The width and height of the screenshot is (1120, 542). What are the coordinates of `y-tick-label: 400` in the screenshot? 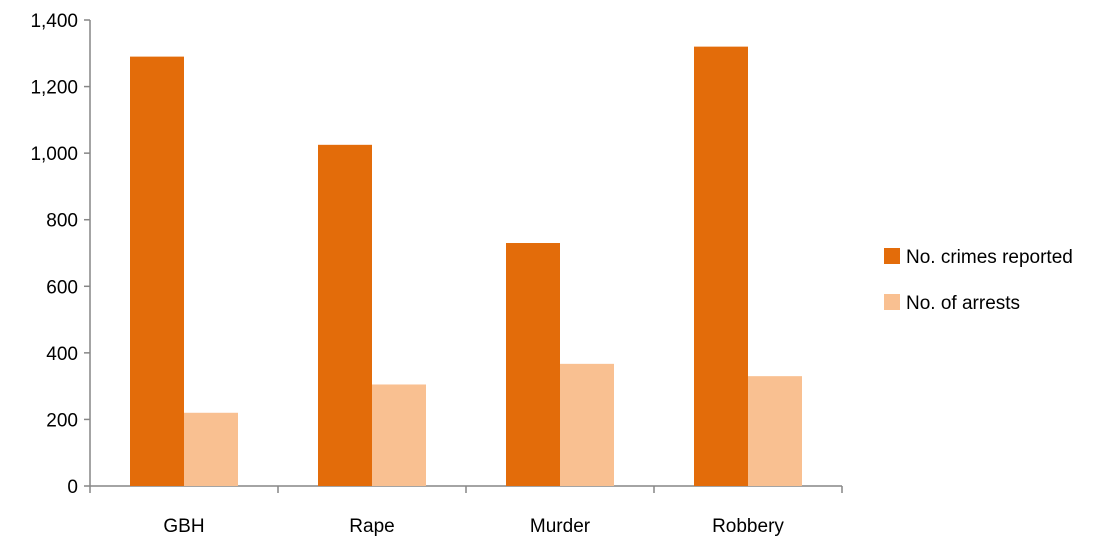 It's located at (62, 354).